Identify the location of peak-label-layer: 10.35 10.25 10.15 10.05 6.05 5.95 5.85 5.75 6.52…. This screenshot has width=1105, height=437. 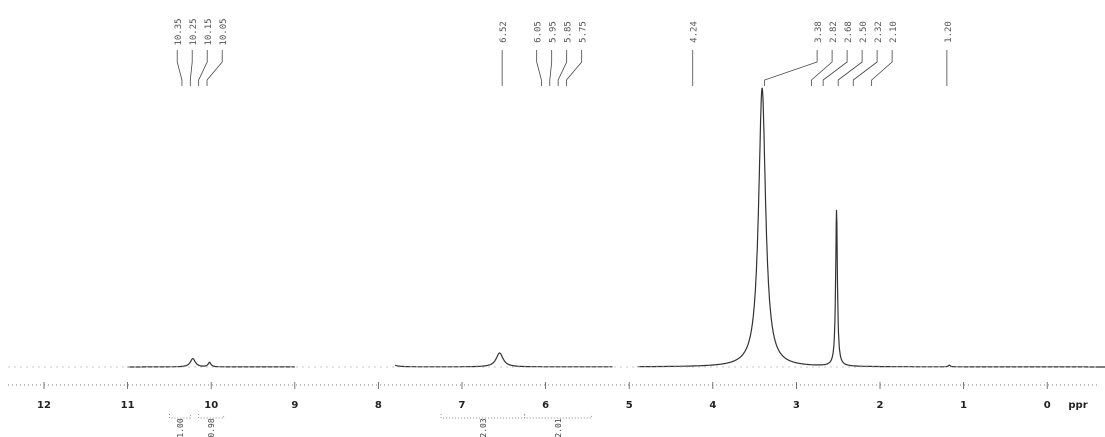
(564, 52).